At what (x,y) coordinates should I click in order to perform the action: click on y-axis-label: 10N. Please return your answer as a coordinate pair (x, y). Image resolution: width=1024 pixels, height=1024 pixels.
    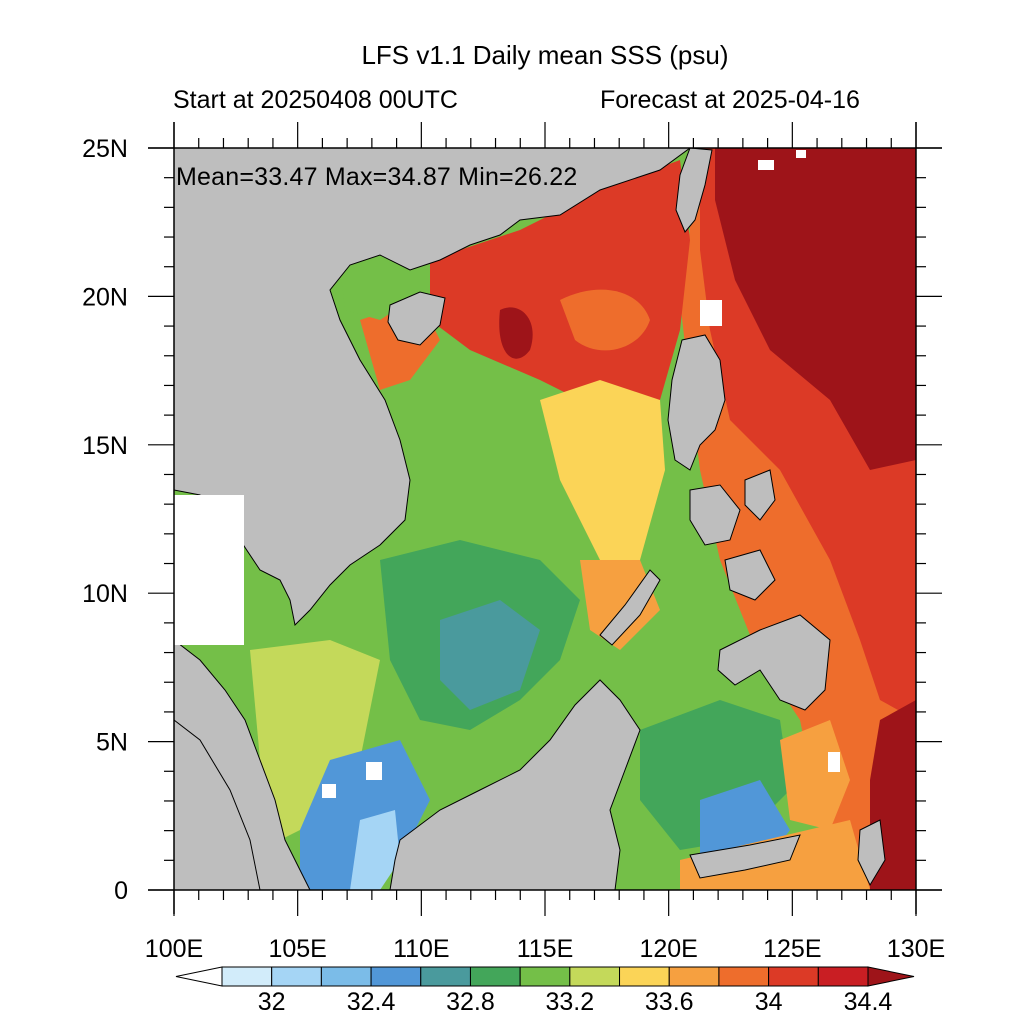
    Looking at the image, I should click on (105, 594).